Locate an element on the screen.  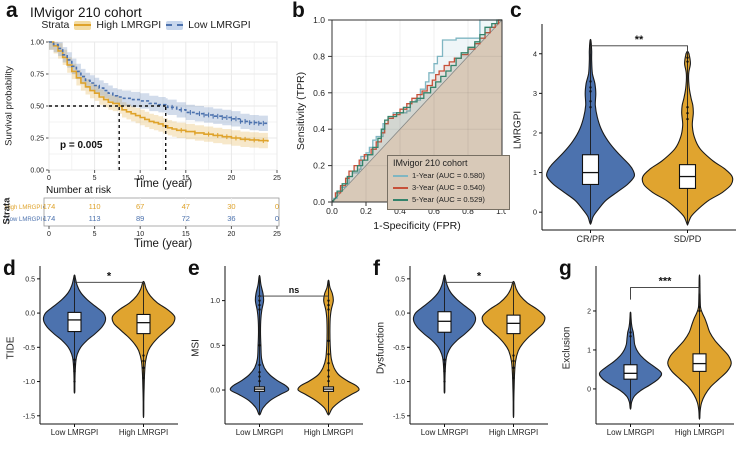
category-label: CR/PR is located at coordinates (590, 239).